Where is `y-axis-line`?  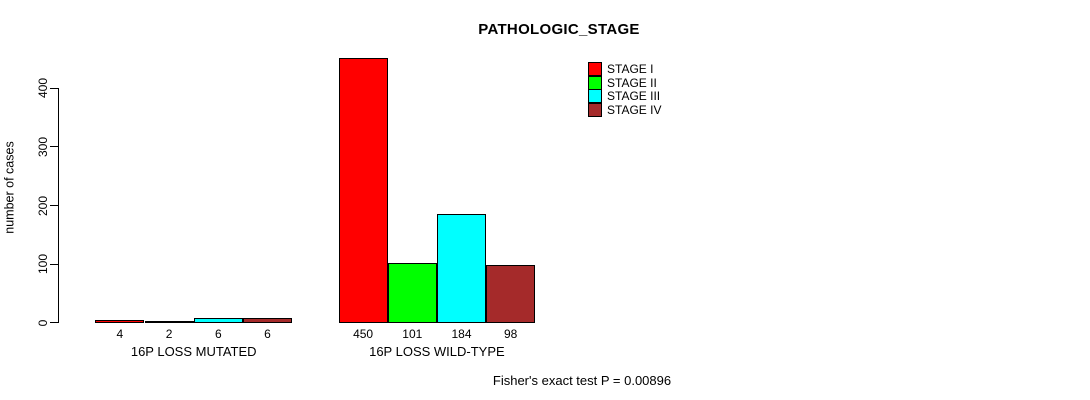
y-axis-line is located at coordinates (58, 205).